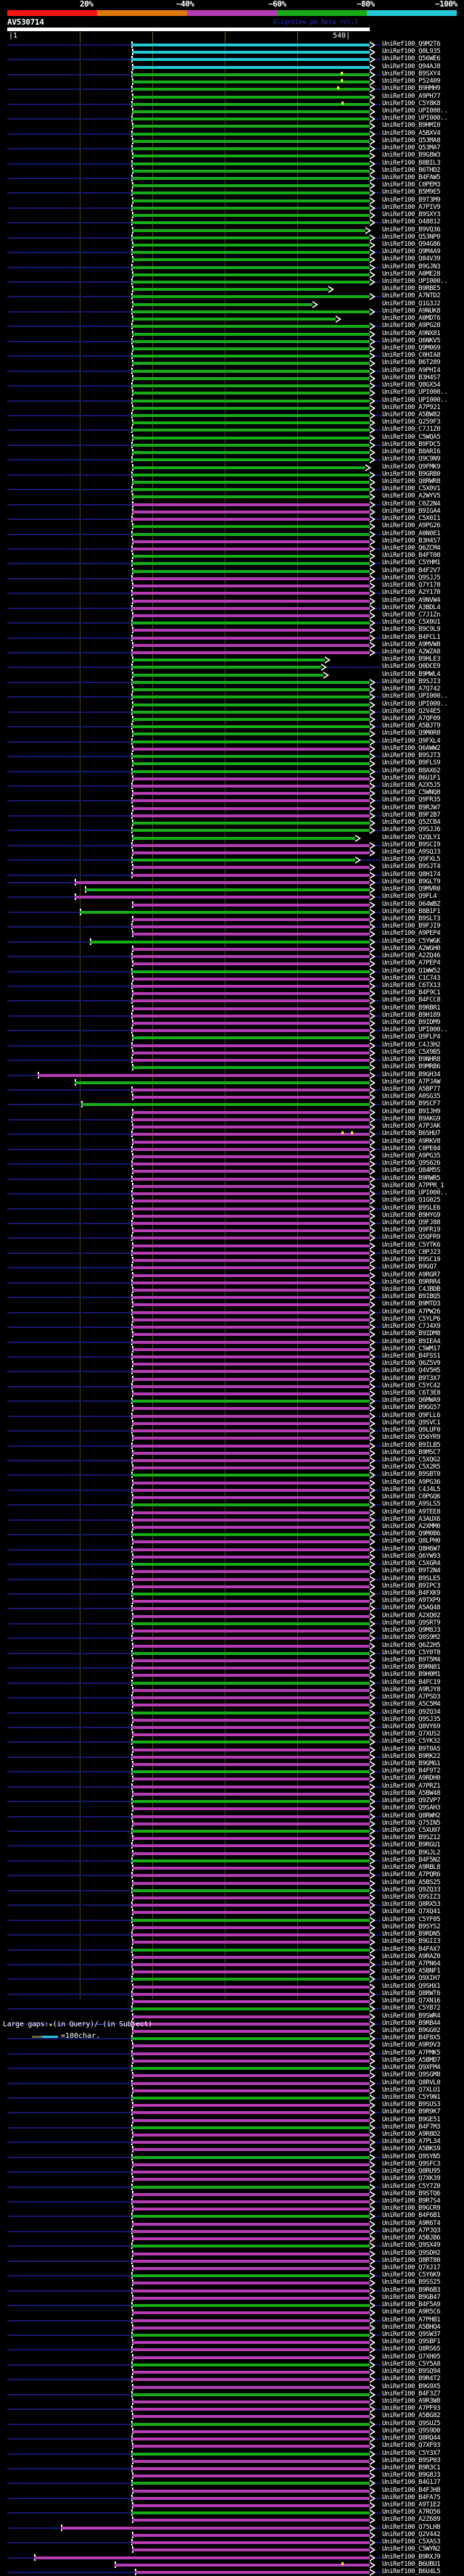 This screenshot has width=464, height=2576. What do you see at coordinates (411, 2016) in the screenshot?
I see `hit-label: UniRef100_B9SWR4` at bounding box center [411, 2016].